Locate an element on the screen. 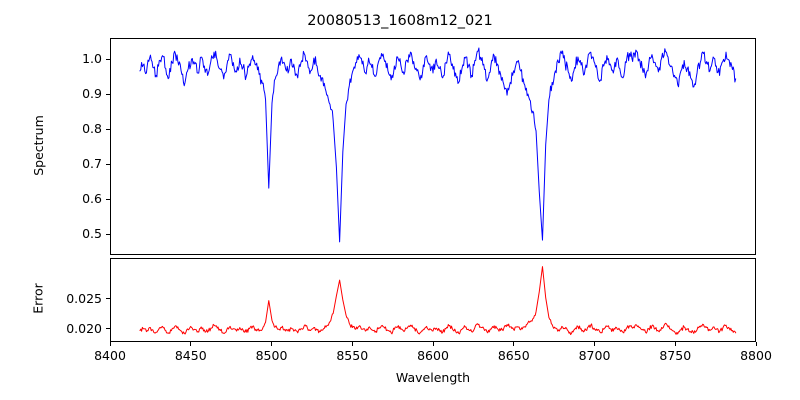 The width and height of the screenshot is (800, 400). spectrum-y-tick-label: 0.5 is located at coordinates (92, 233).